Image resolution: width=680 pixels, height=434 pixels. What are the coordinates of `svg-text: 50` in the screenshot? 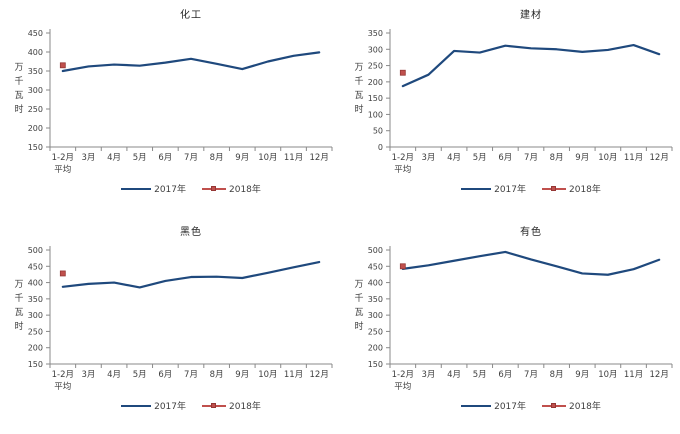 It's located at (378, 131).